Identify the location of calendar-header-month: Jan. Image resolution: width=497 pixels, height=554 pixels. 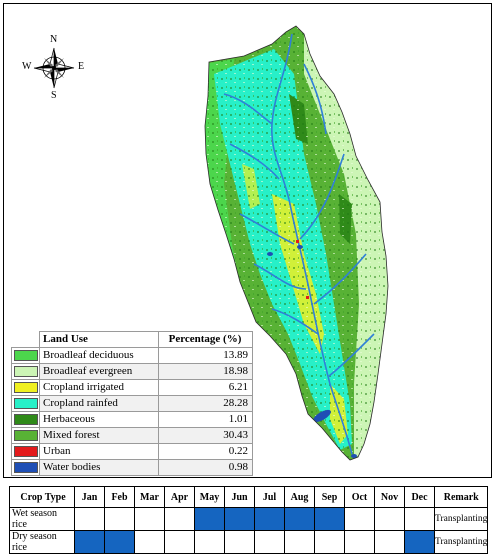
(89, 497).